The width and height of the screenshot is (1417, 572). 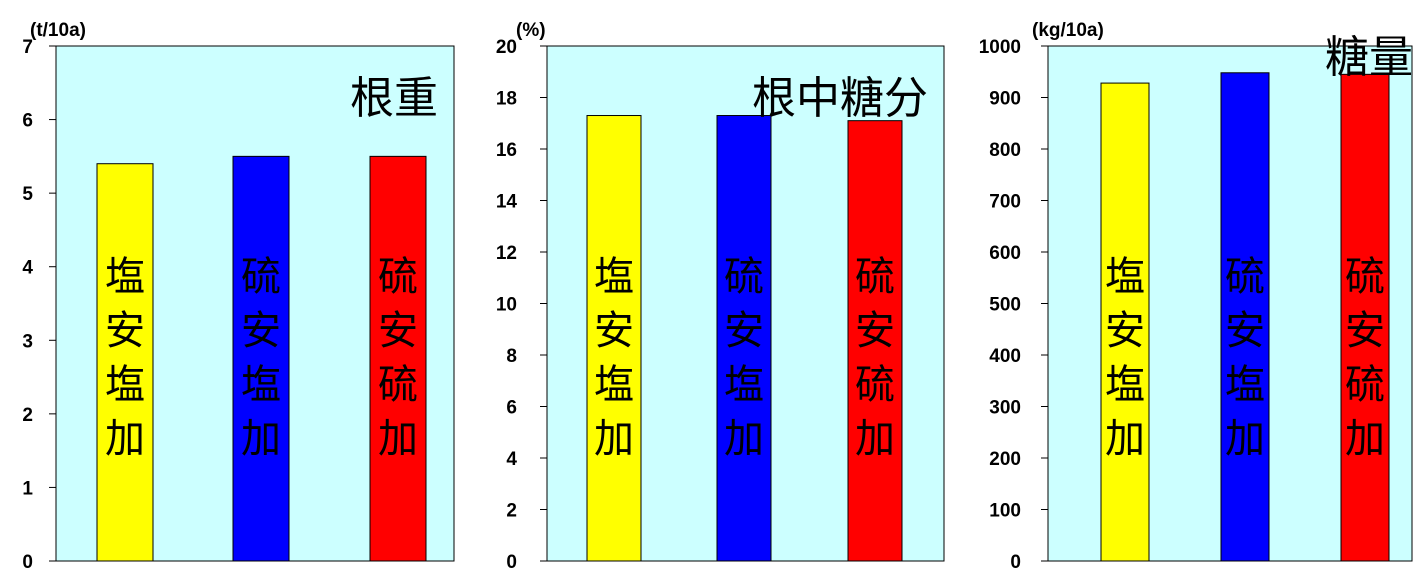 I want to click on y-tick-label: 8, so click(x=511, y=356).